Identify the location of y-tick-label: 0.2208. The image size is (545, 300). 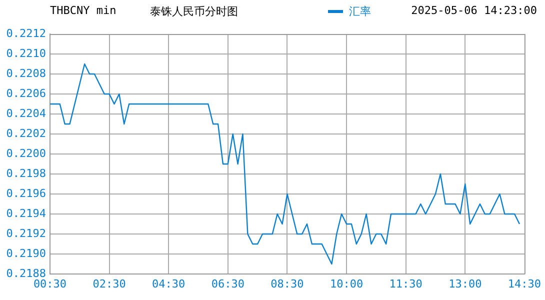
(26, 73).